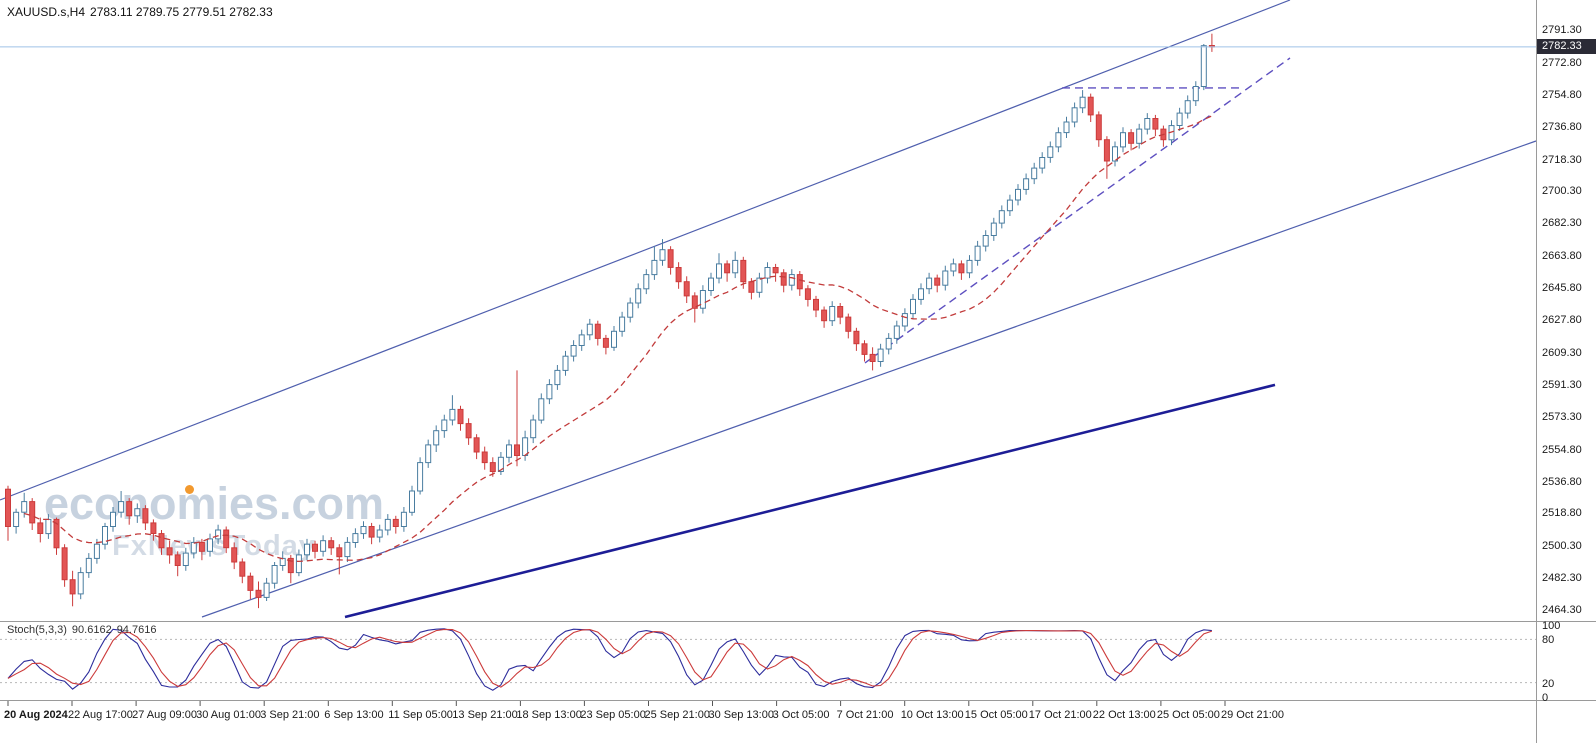 The height and width of the screenshot is (743, 1596). I want to click on time-axis-label: 25 Oct 05:00, so click(1188, 715).